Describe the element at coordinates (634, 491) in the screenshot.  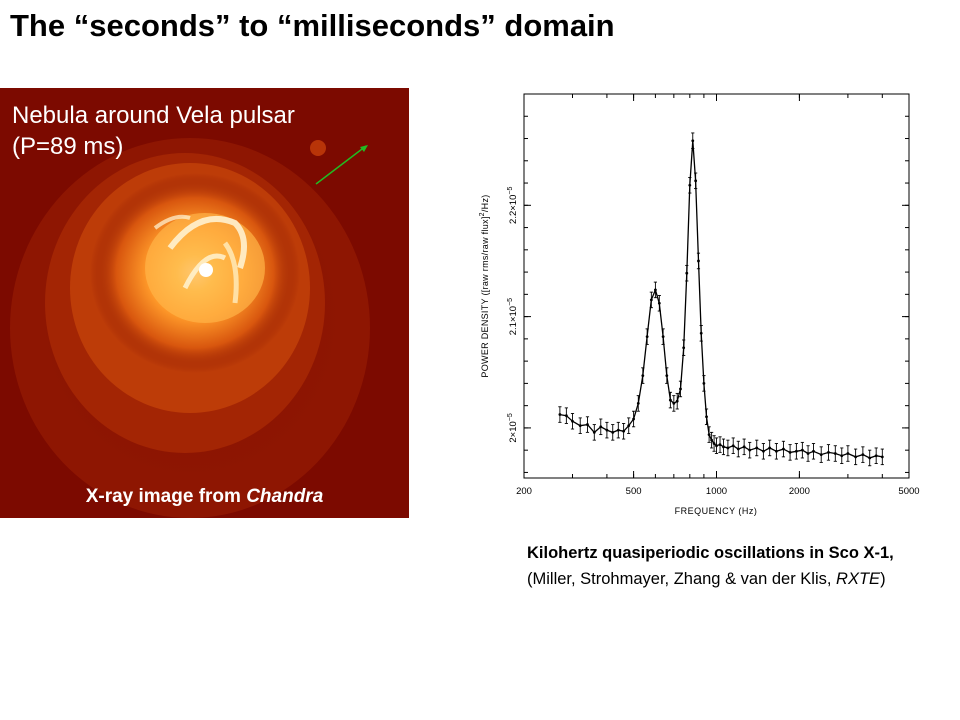
I see `x-tick-label: 500` at that location.